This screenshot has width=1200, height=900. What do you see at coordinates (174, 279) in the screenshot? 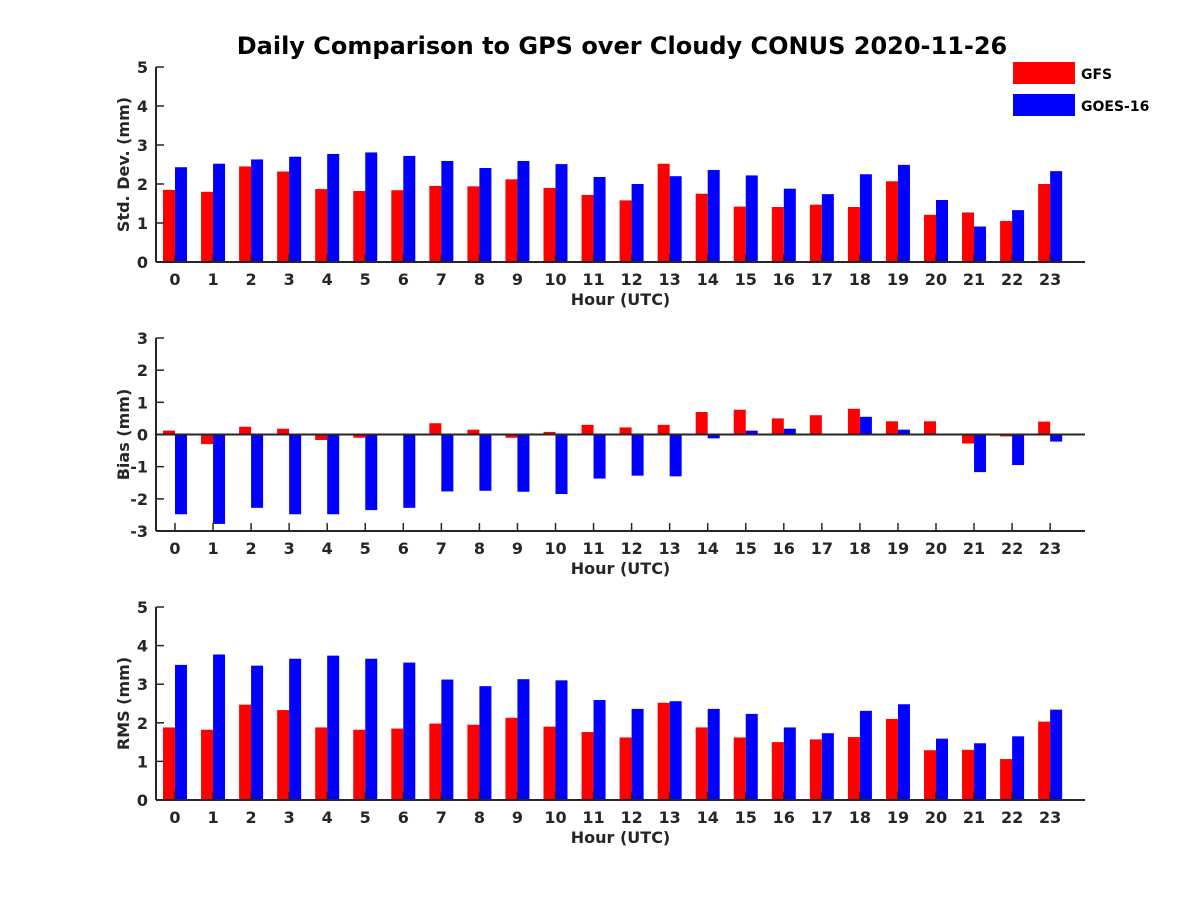
I see `std-dev-x-tick-label: 0` at bounding box center [174, 279].